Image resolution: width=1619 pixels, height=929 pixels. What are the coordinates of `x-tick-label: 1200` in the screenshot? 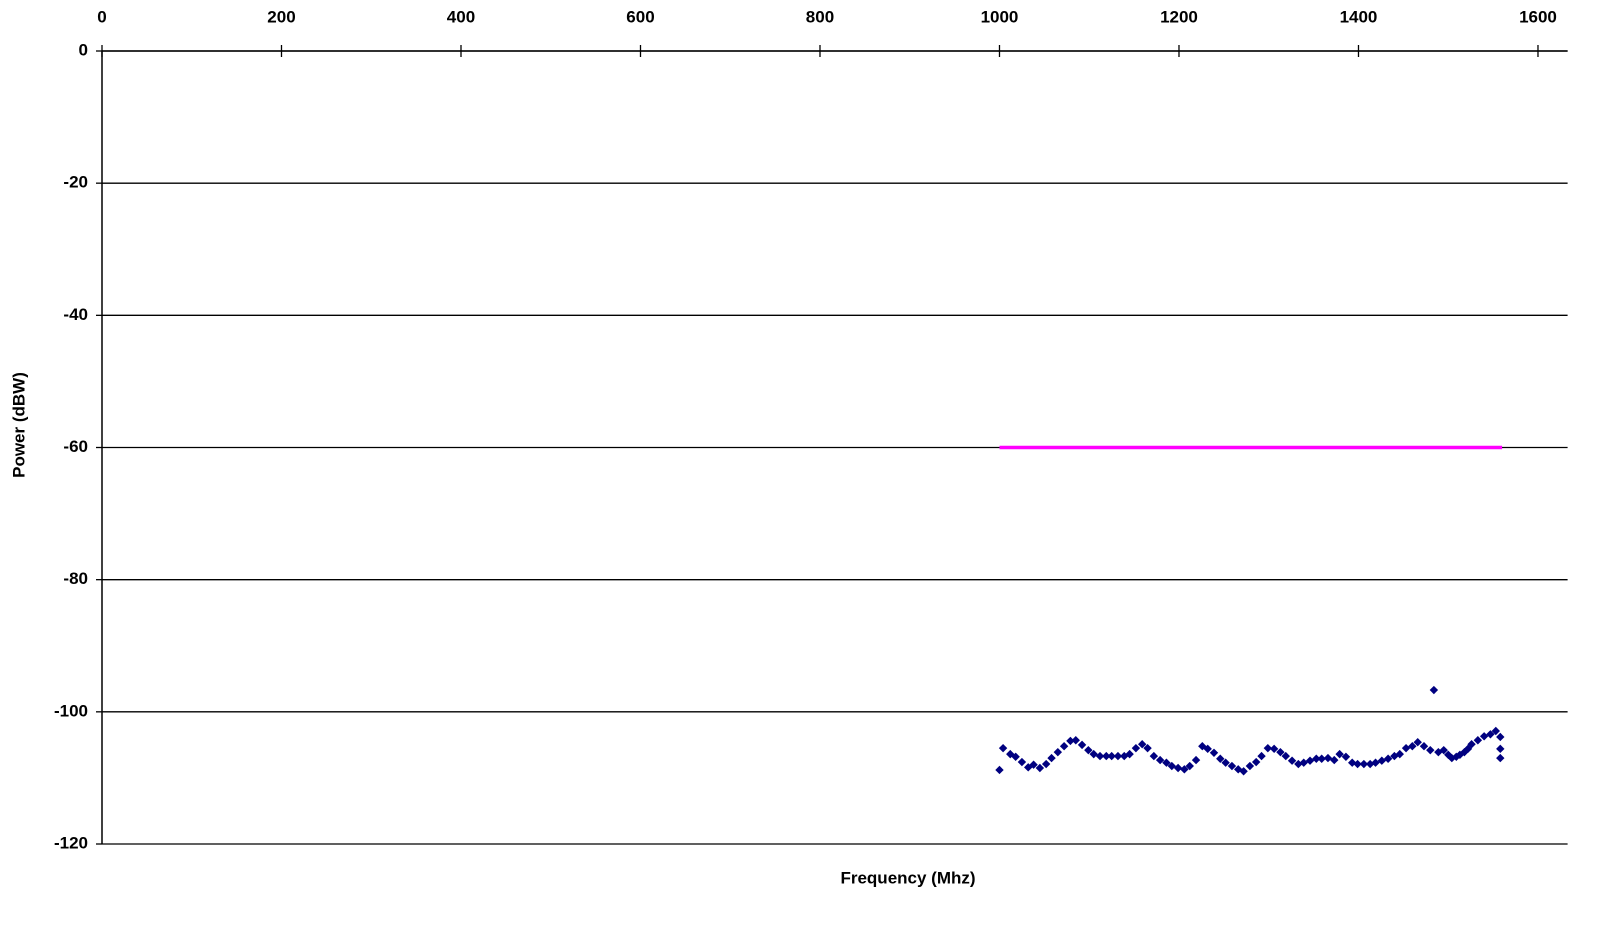 It's located at (1179, 16).